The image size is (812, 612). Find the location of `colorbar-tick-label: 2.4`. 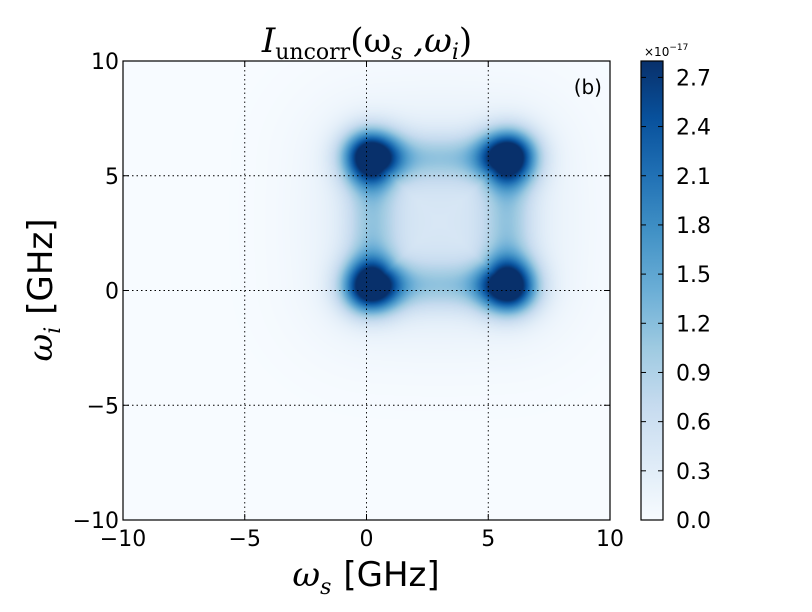

colorbar-tick-label: 2.4 is located at coordinates (693, 128).